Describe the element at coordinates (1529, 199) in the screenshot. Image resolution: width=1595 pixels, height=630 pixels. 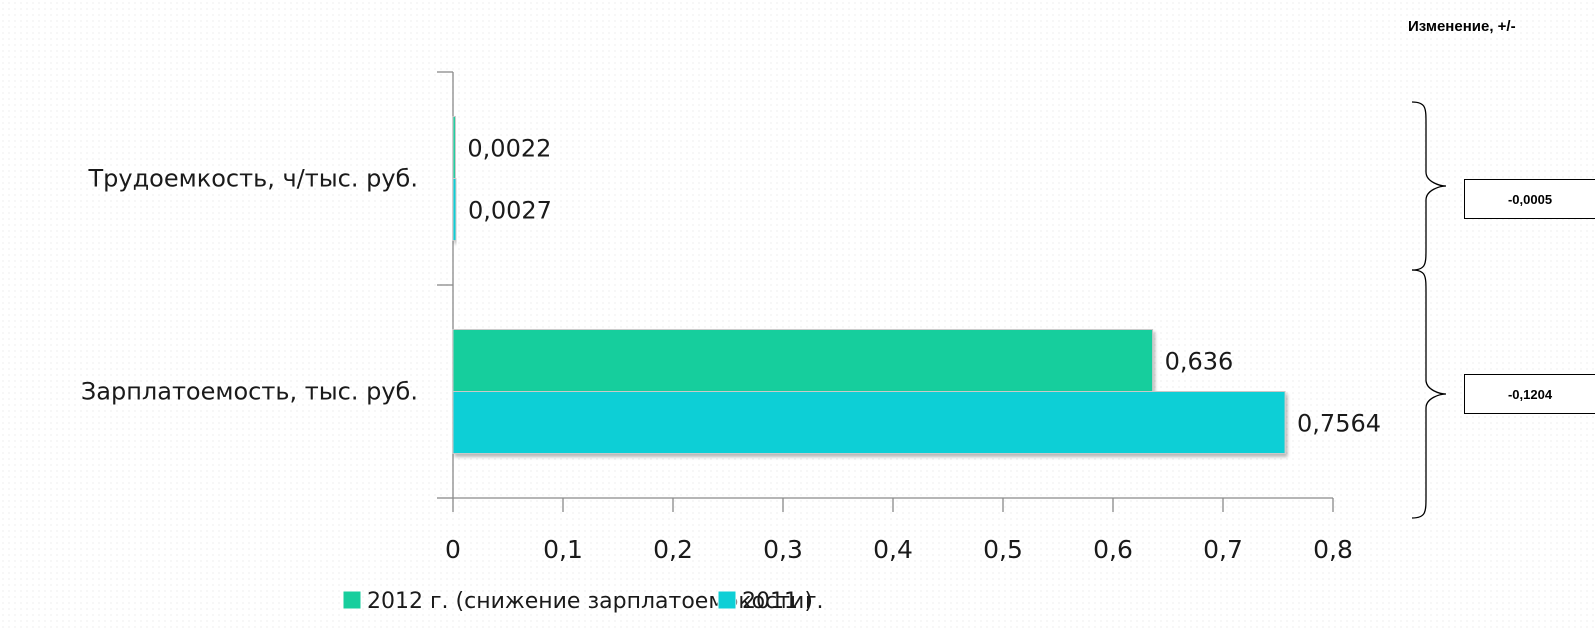
I see `change-value-box: -0,0005` at that location.